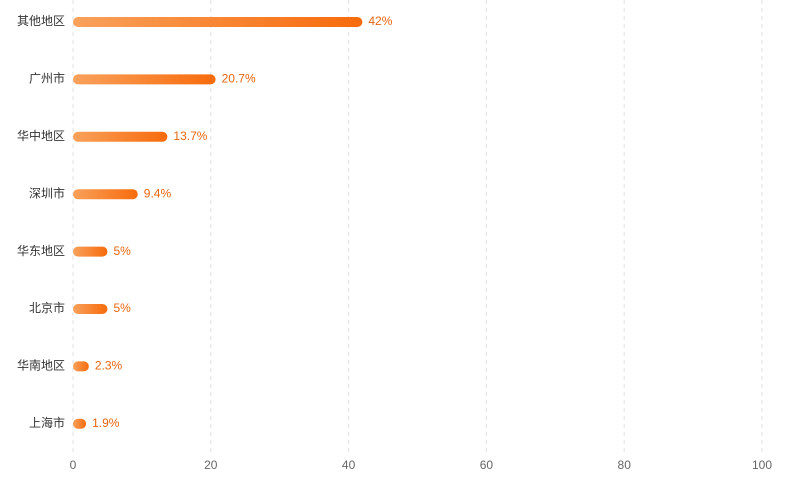 The height and width of the screenshot is (491, 785). Describe the element at coordinates (487, 465) in the screenshot. I see `x-tick-label: 60` at that location.